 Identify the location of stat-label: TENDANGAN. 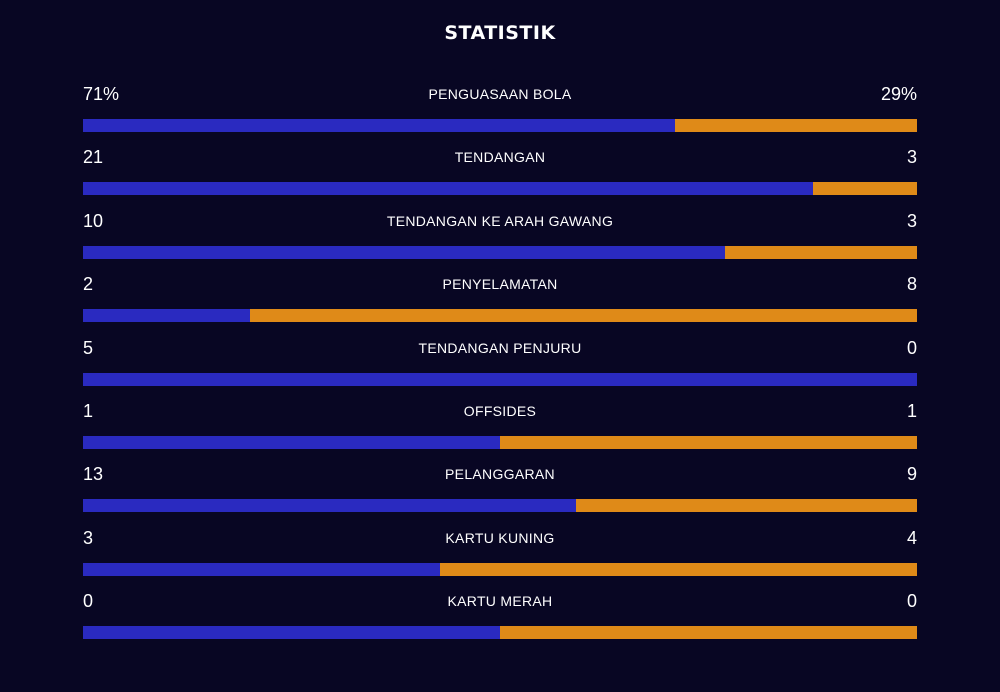
(500, 157).